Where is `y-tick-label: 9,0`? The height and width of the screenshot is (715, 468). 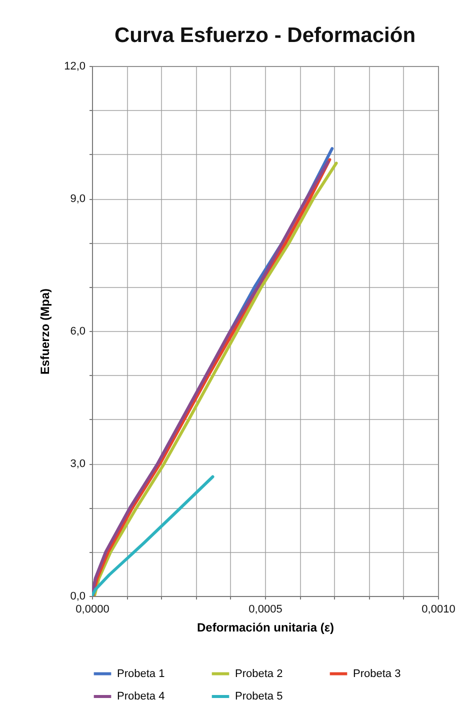 y-tick-label: 9,0 is located at coordinates (78, 199).